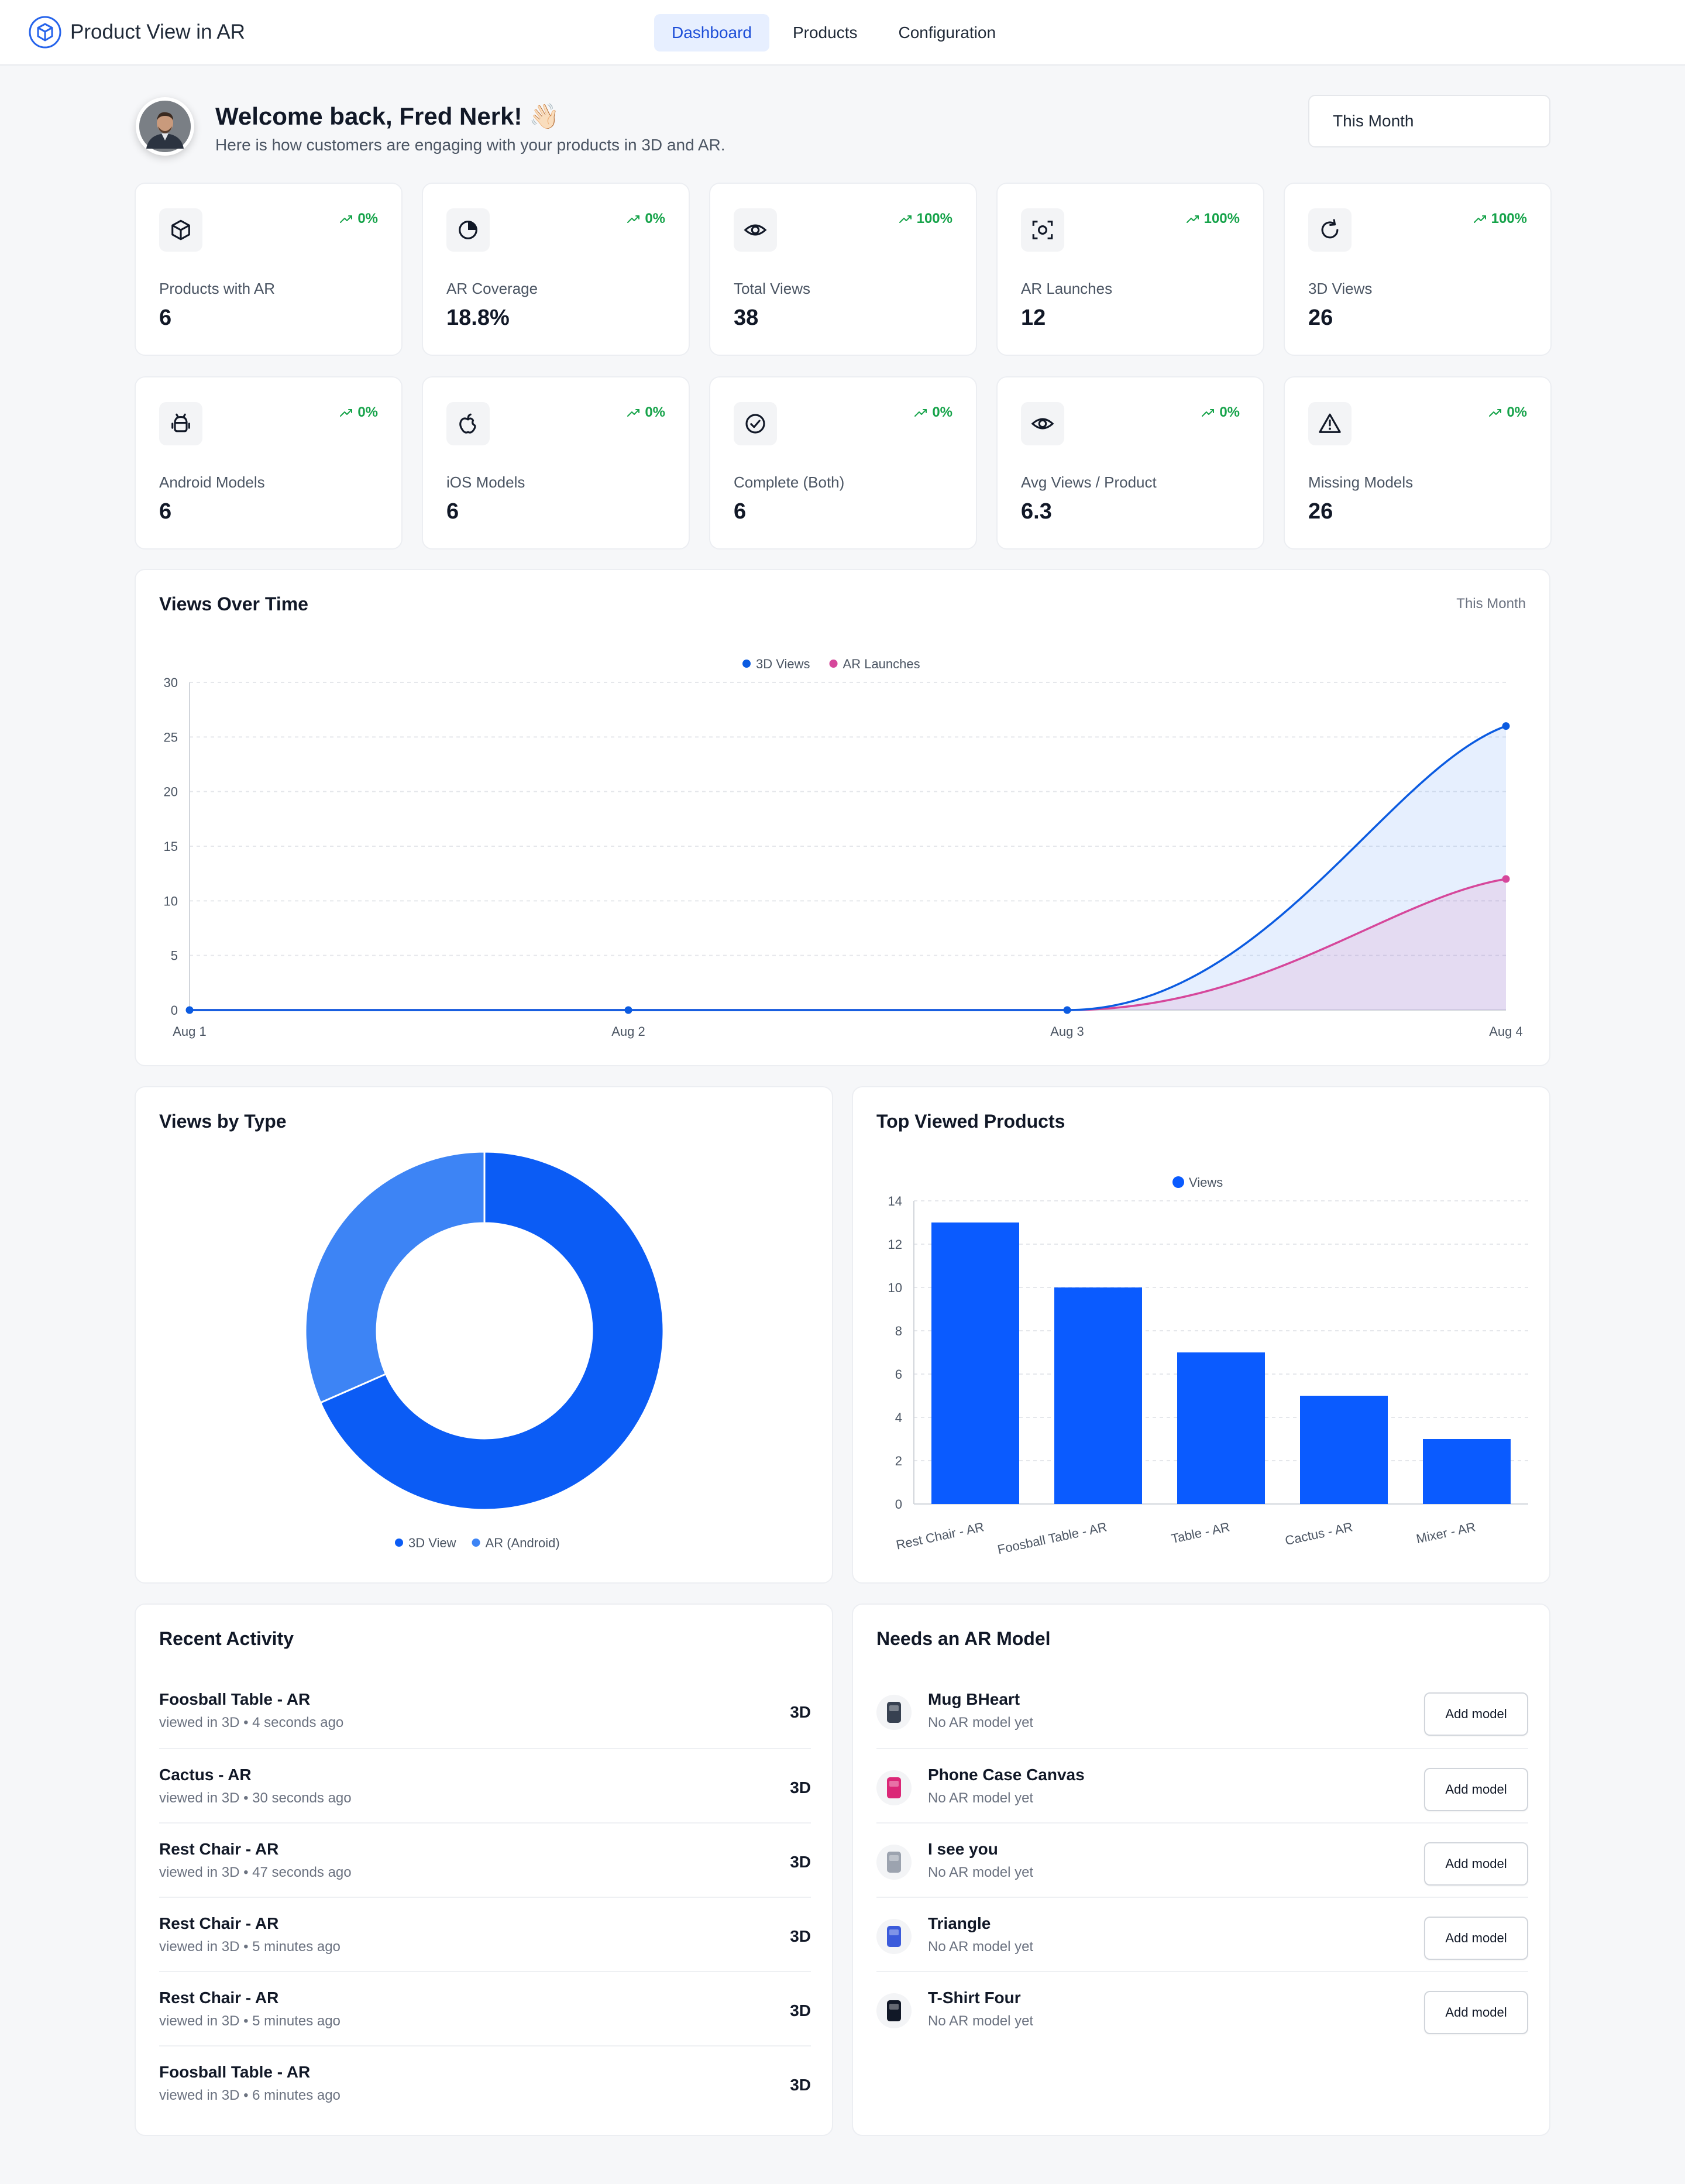 Image resolution: width=1685 pixels, height=2184 pixels. What do you see at coordinates (755, 424) in the screenshot?
I see `check-circle-icon` at bounding box center [755, 424].